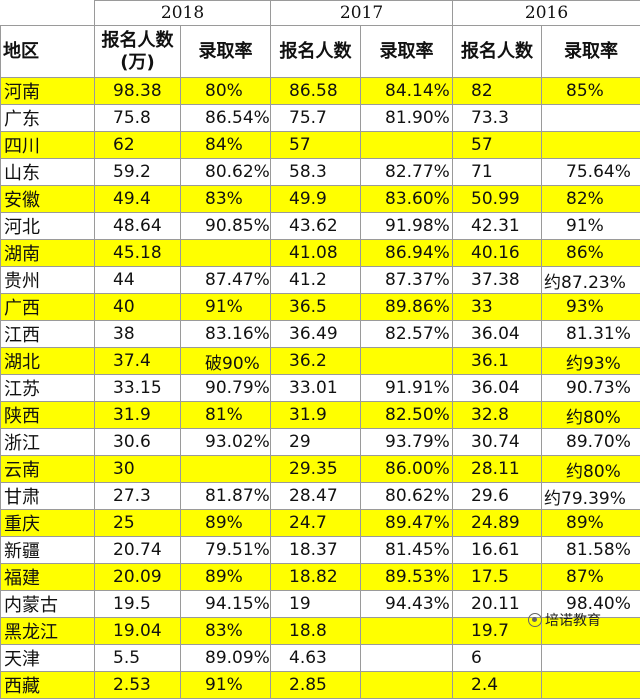  I want to click on applicants-2016-cell: 50.99, so click(497, 199).